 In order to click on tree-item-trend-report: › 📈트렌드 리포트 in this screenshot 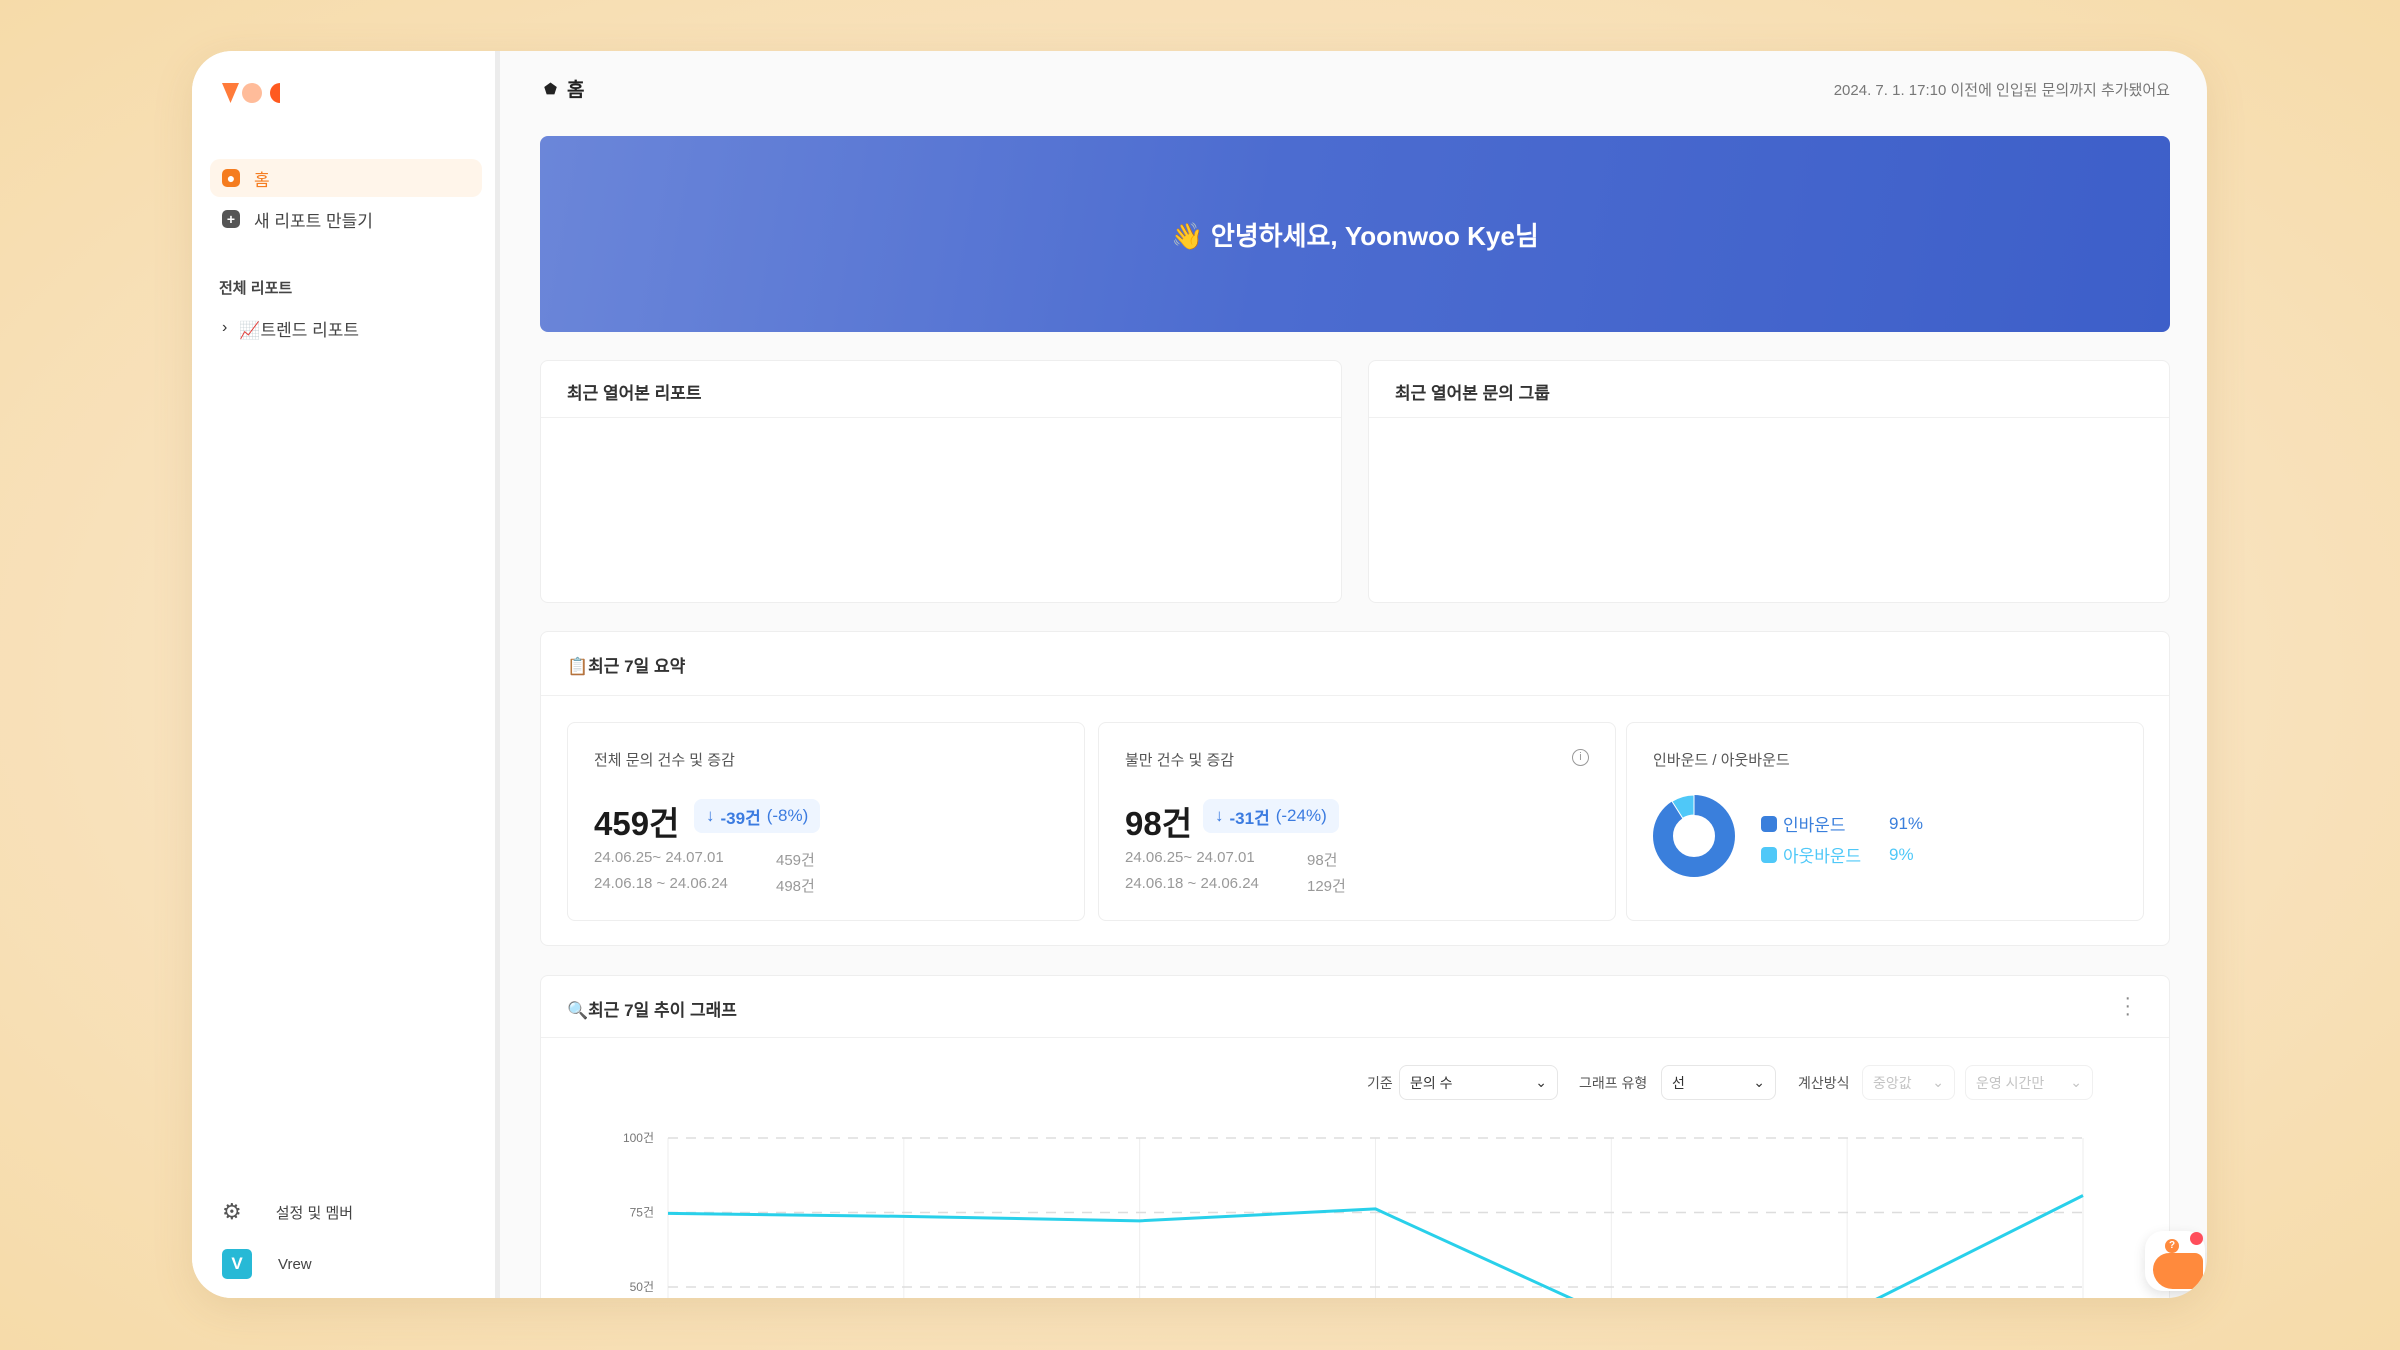, I will do `click(346, 328)`.